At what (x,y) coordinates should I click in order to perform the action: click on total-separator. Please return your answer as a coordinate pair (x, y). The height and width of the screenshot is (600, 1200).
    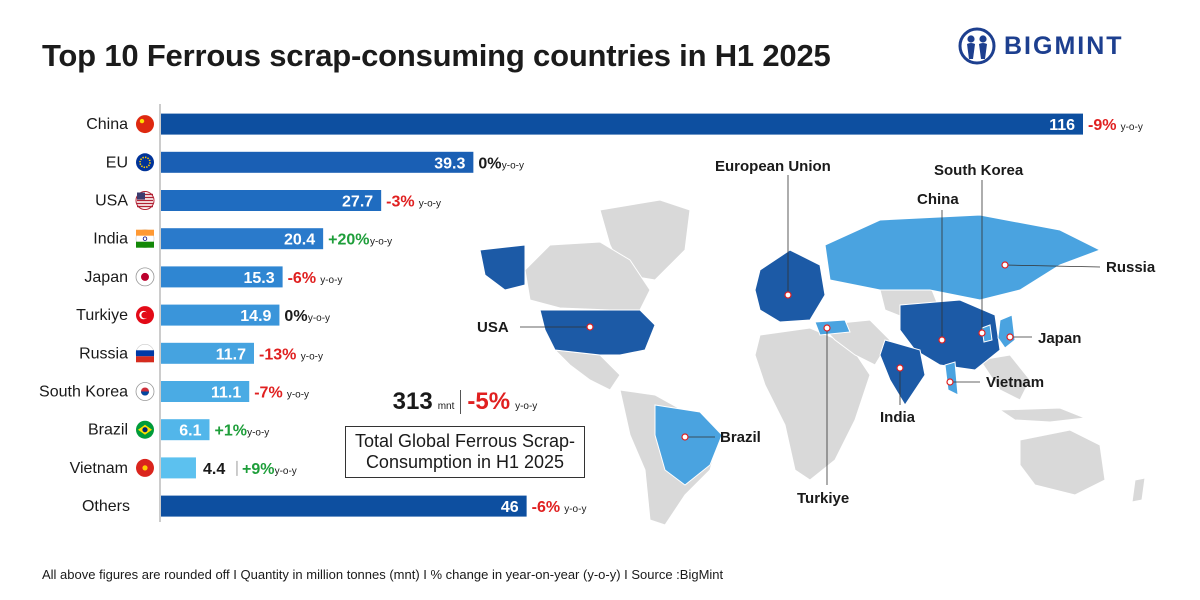
    Looking at the image, I should click on (461, 402).